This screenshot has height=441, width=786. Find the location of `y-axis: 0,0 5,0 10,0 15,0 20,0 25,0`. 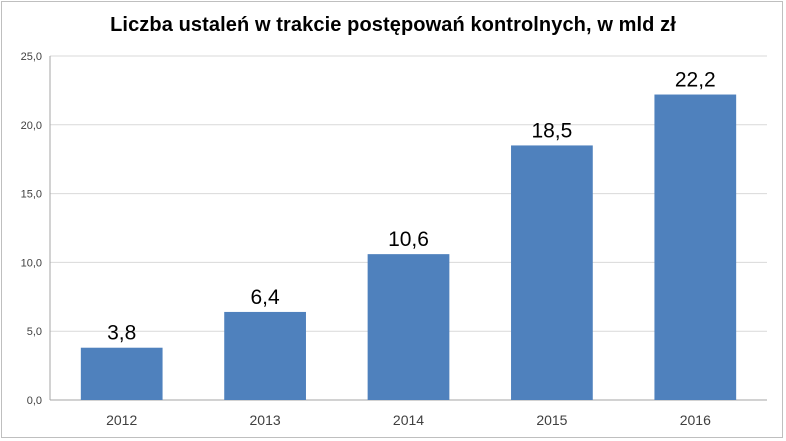

y-axis: 0,0 5,0 10,0 15,0 20,0 25,0 is located at coordinates (36, 229).